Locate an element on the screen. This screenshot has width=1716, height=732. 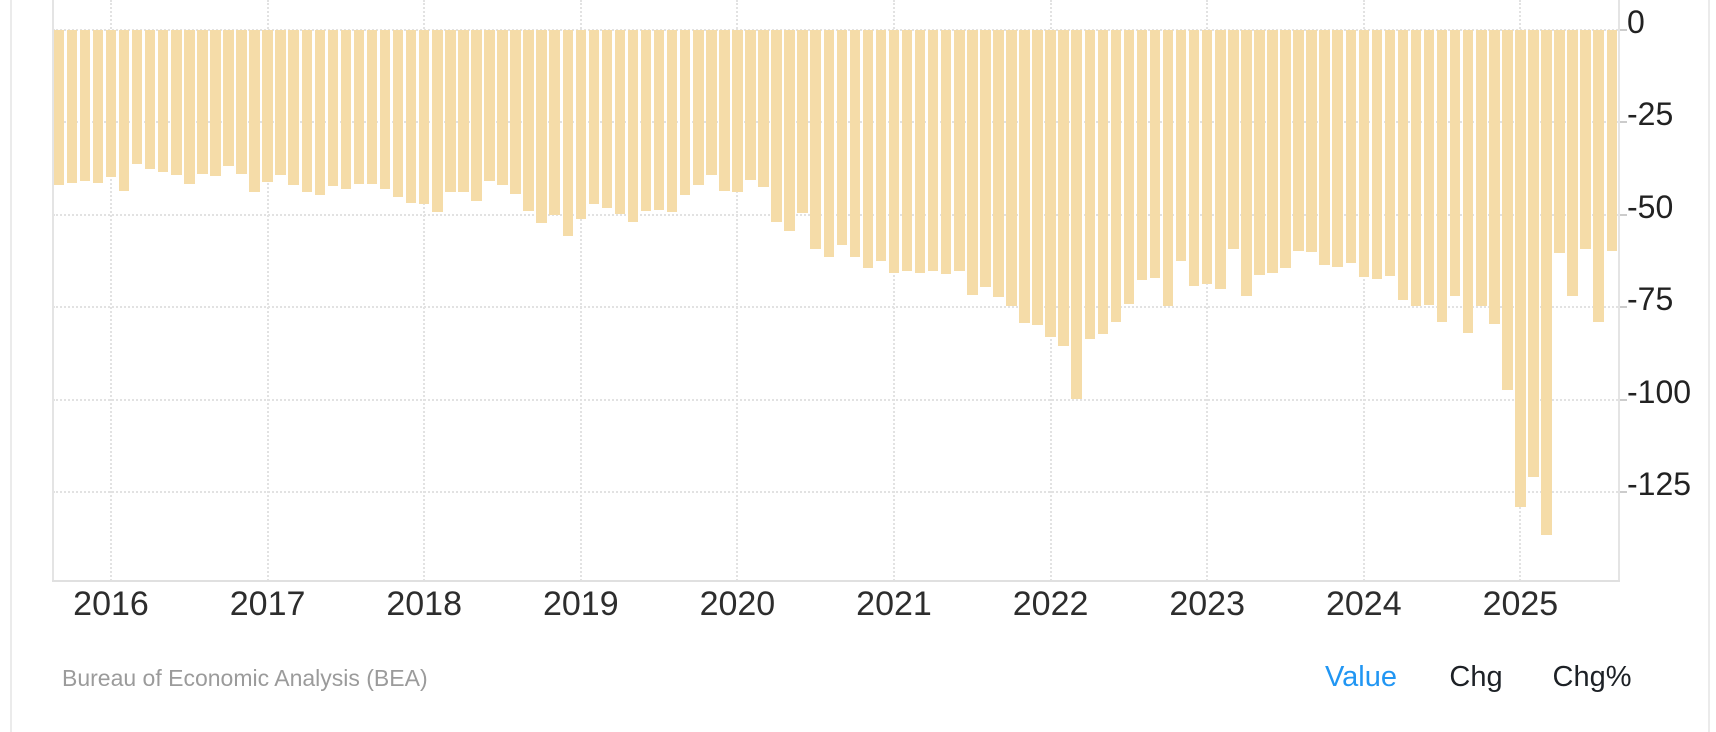
footer-tab-chgpct: Chg% is located at coordinates (1592, 677).